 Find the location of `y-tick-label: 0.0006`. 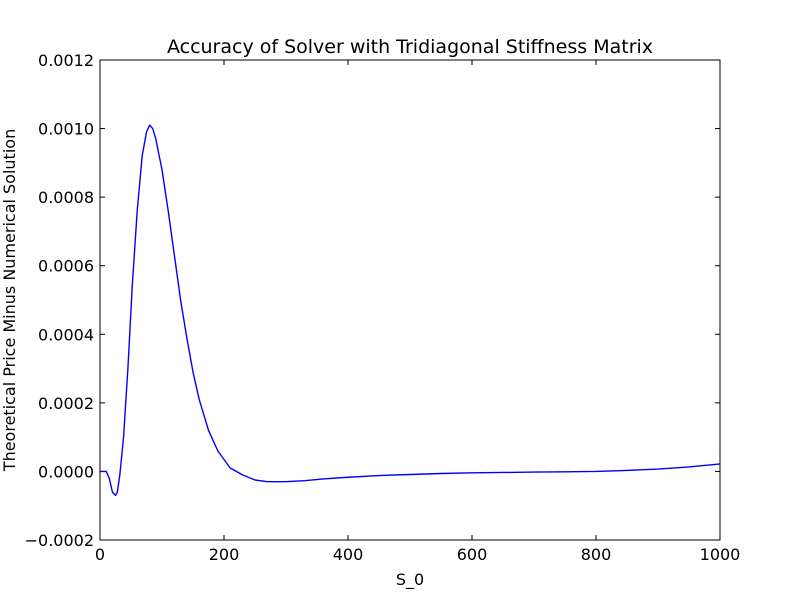

y-tick-label: 0.0006 is located at coordinates (66, 266).